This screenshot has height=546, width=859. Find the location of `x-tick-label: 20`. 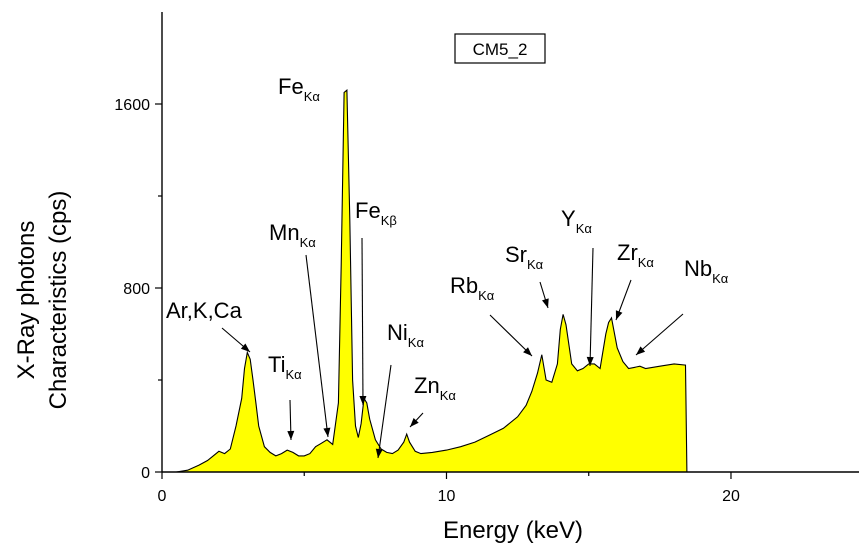

x-tick-label: 20 is located at coordinates (731, 496).